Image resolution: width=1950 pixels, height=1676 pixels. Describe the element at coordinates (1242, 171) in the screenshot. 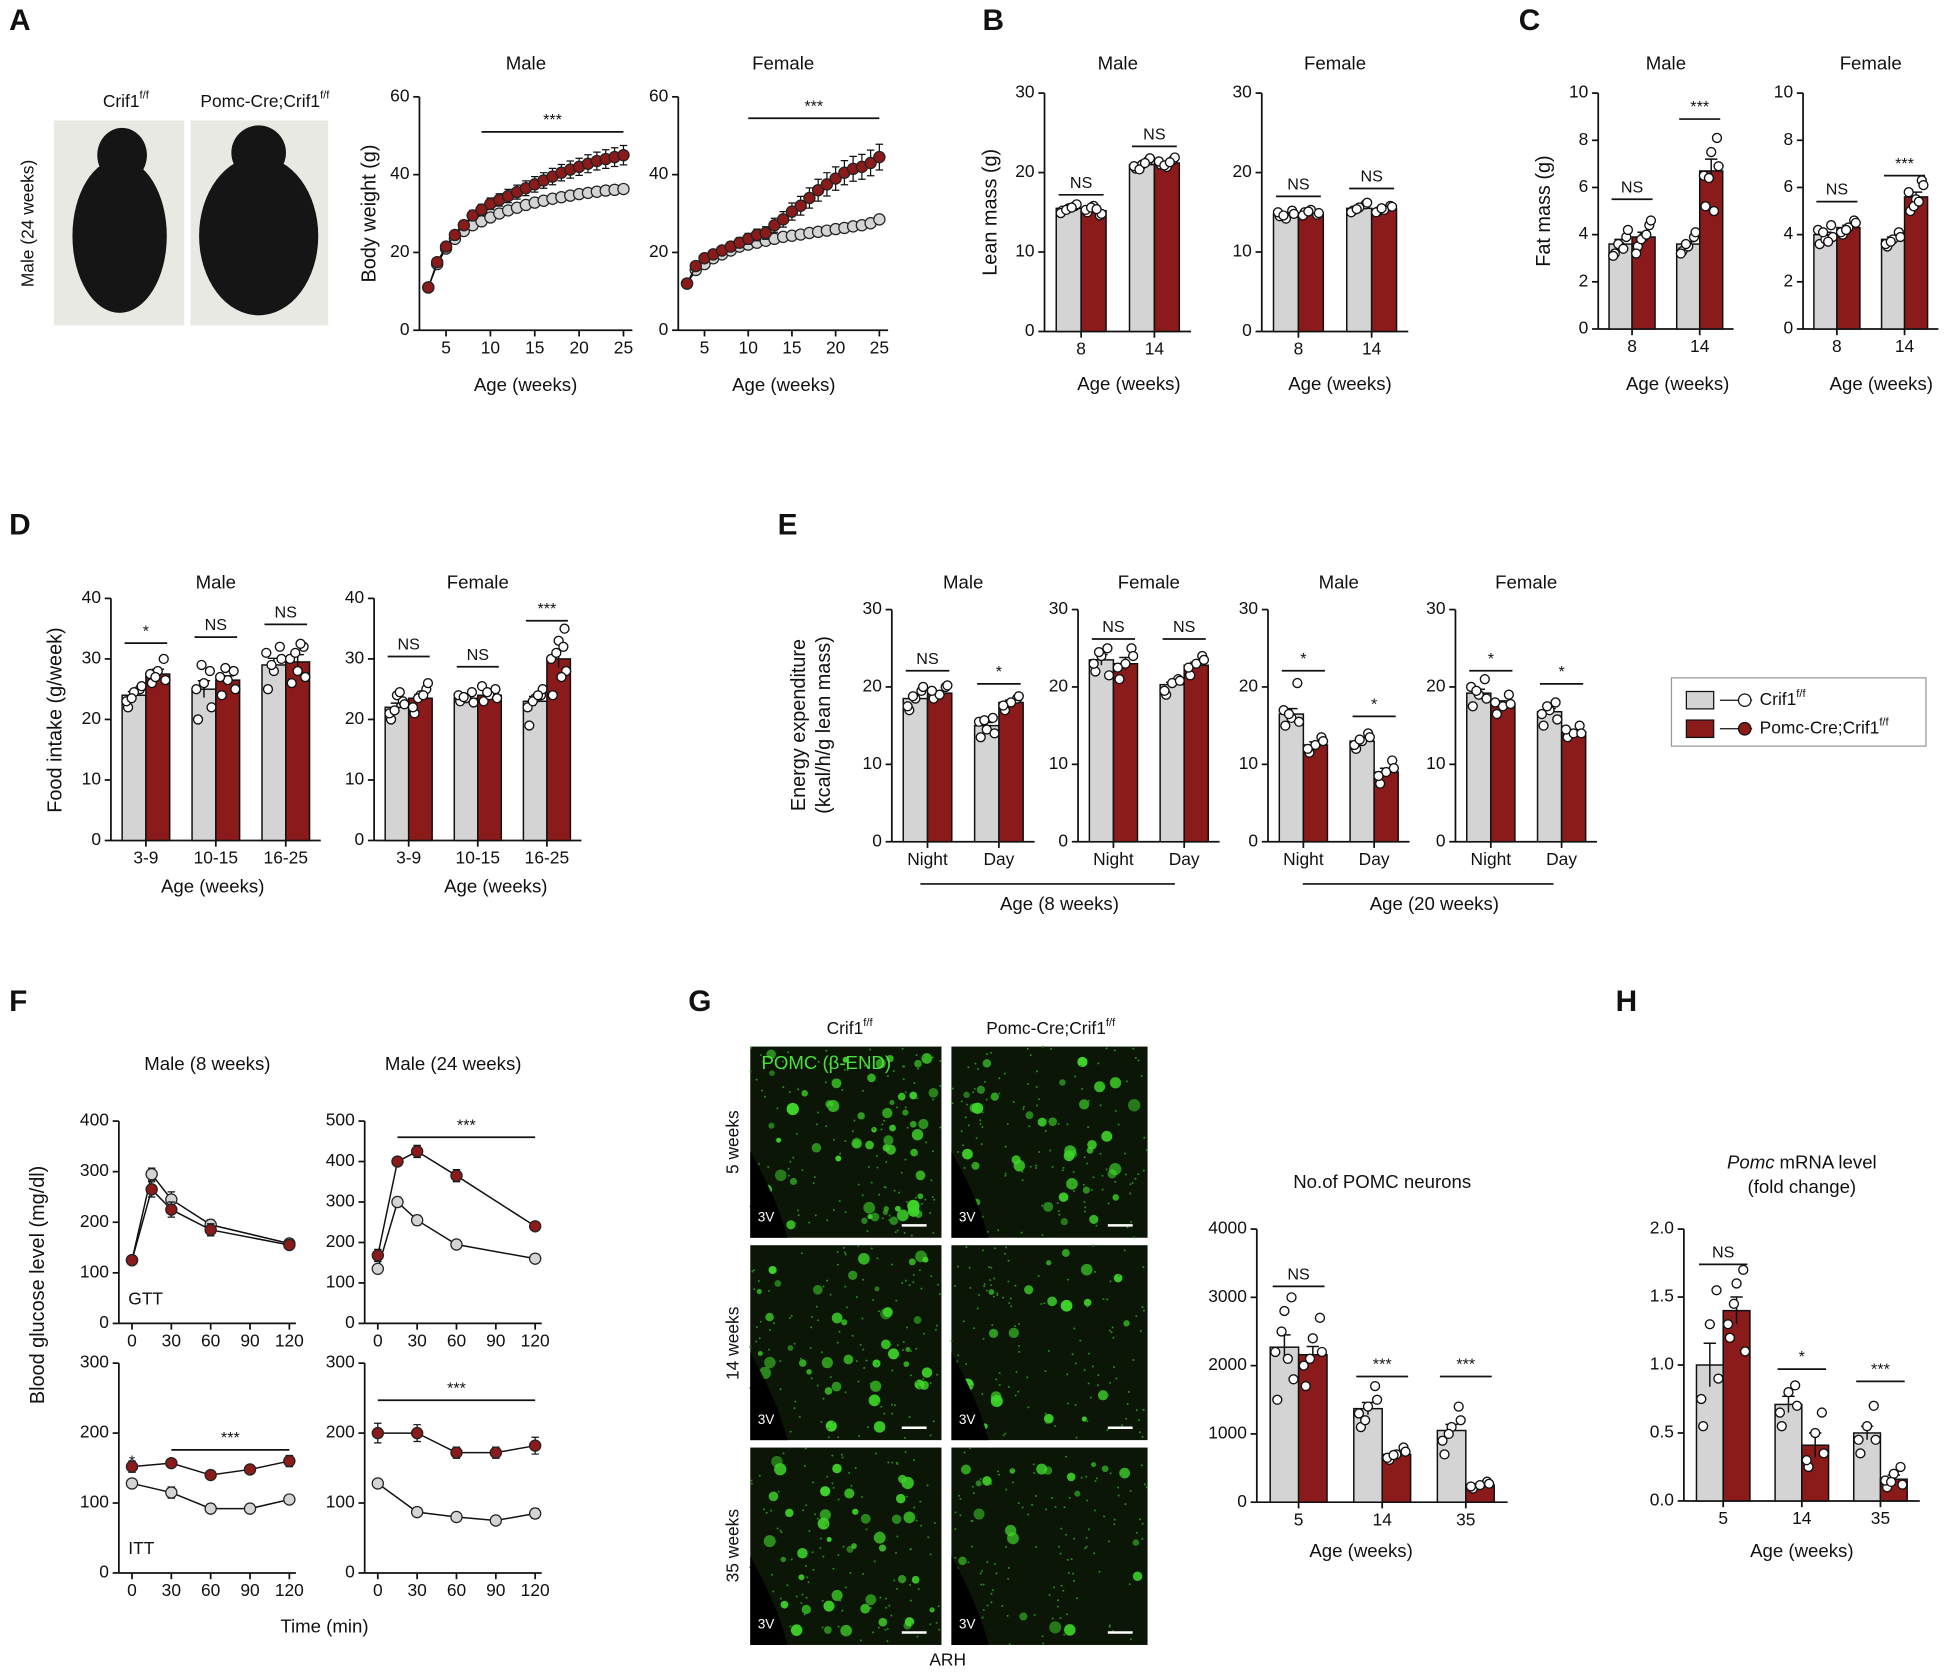

I see `y-tick-label: 20` at that location.